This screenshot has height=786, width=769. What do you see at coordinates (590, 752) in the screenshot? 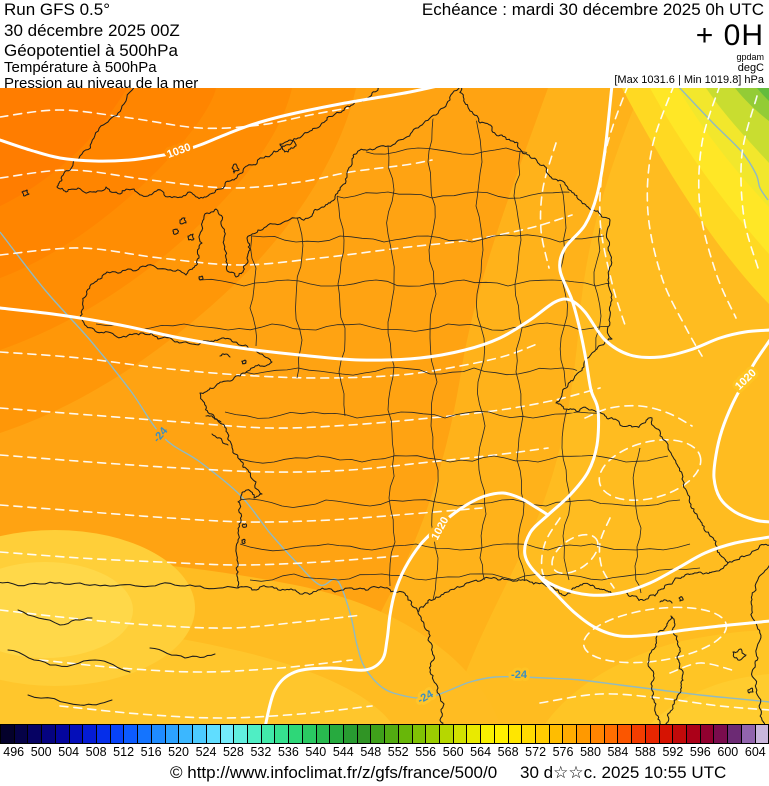
I see `scale-tick-label: 580` at bounding box center [590, 752].